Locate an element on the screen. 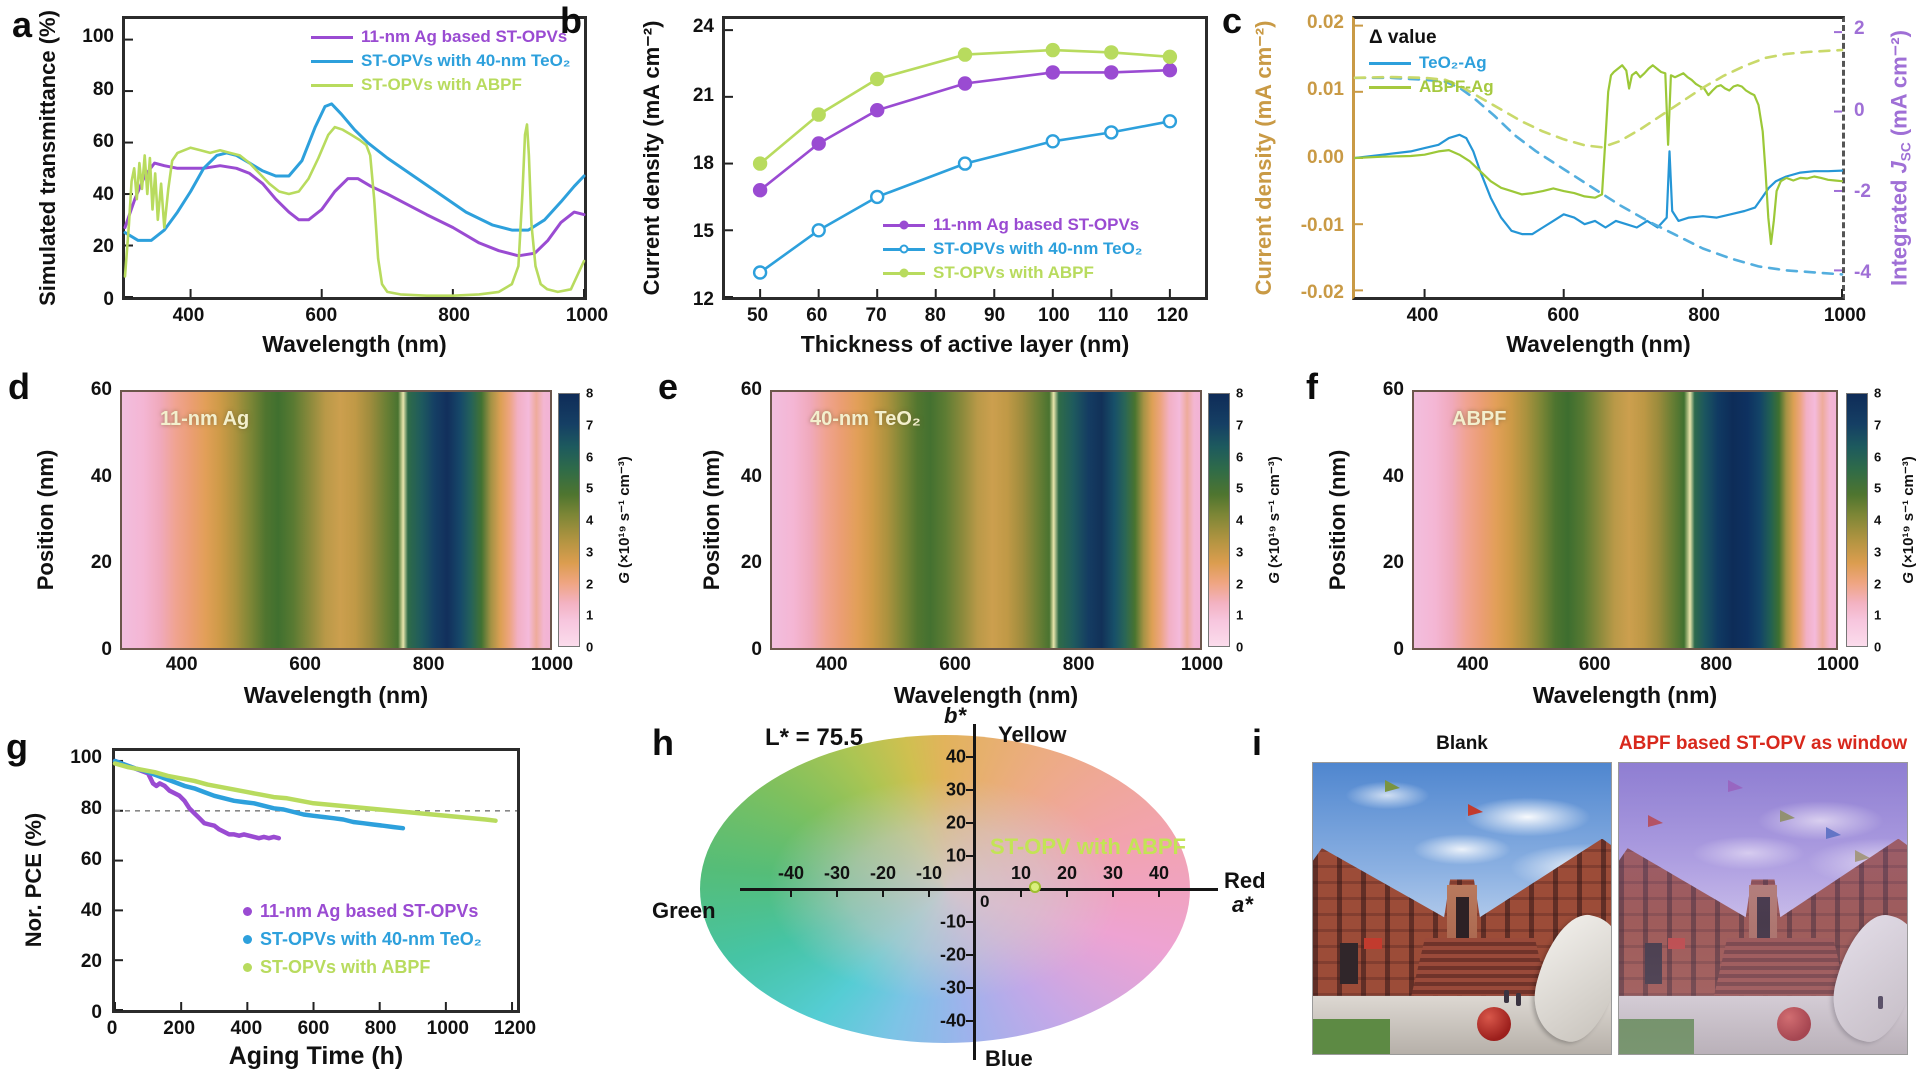 Image resolution: width=1920 pixels, height=1080 pixels. panel-f-heatmap is located at coordinates (1625, 520).